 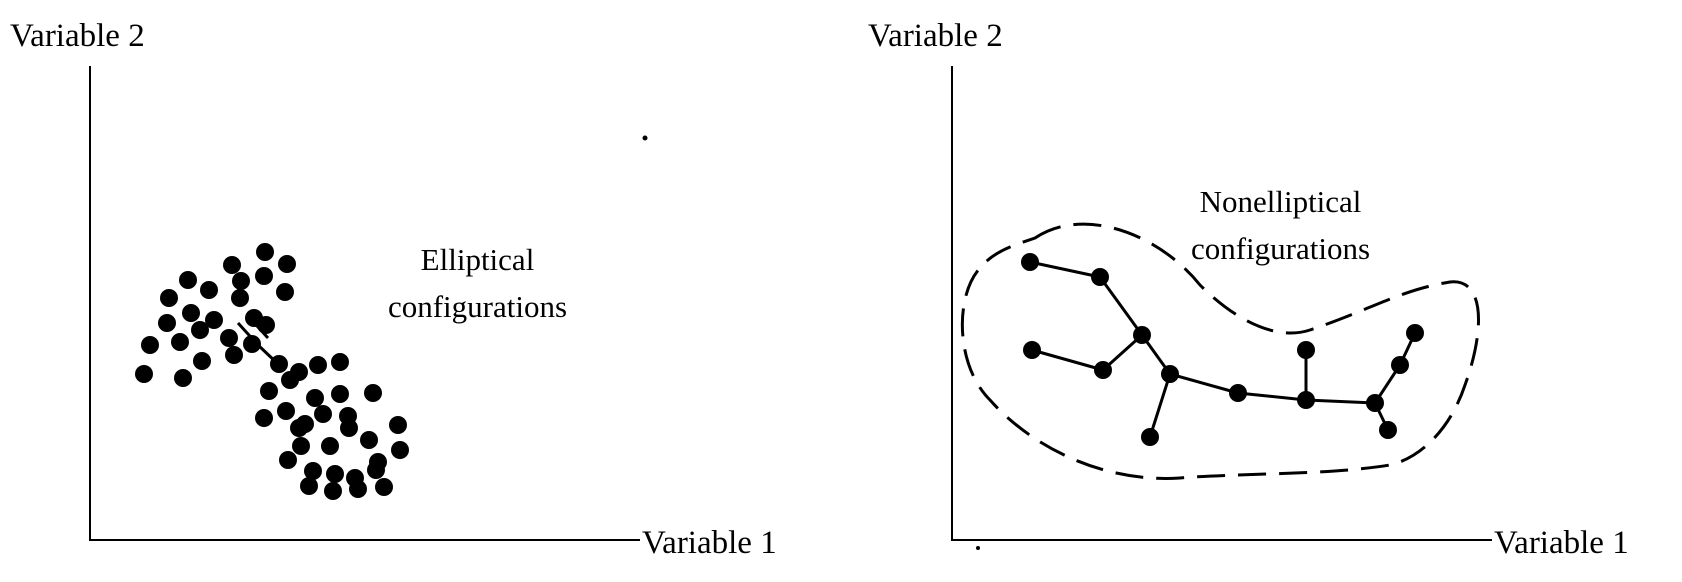 I want to click on tree-nodes, so click(x=1222, y=349).